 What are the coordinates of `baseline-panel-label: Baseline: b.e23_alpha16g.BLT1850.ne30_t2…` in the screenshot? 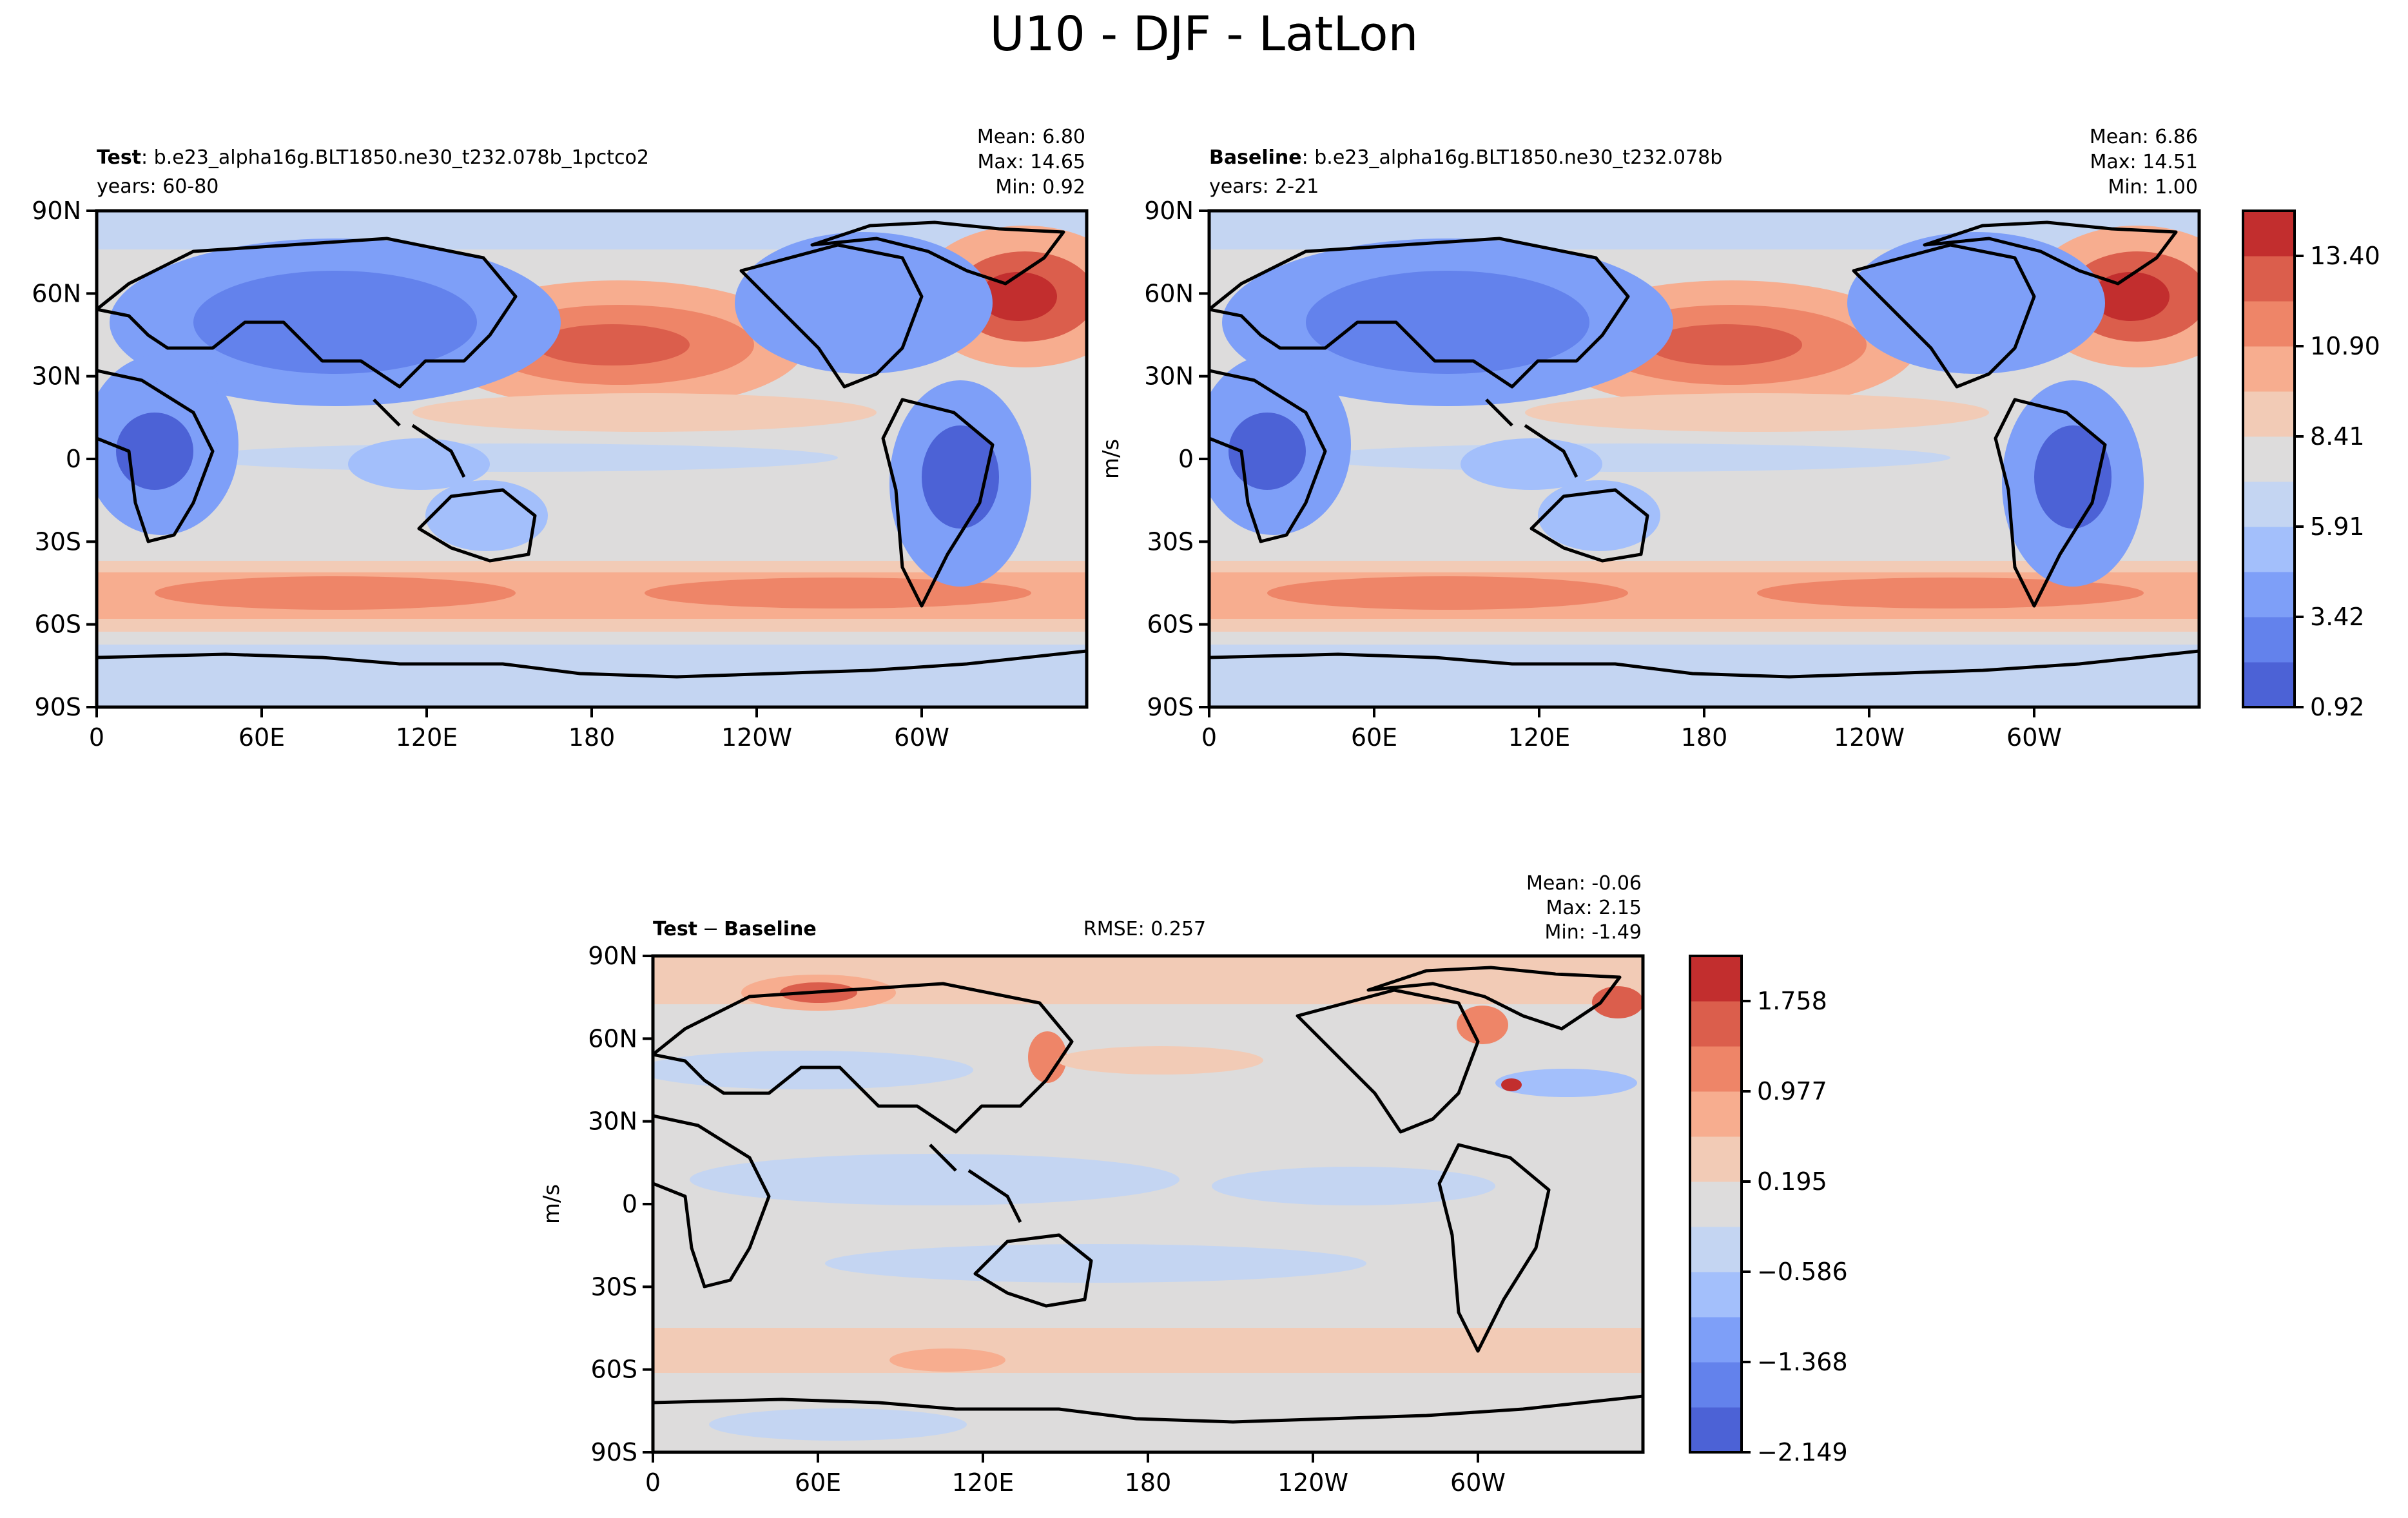 It's located at (1465, 157).